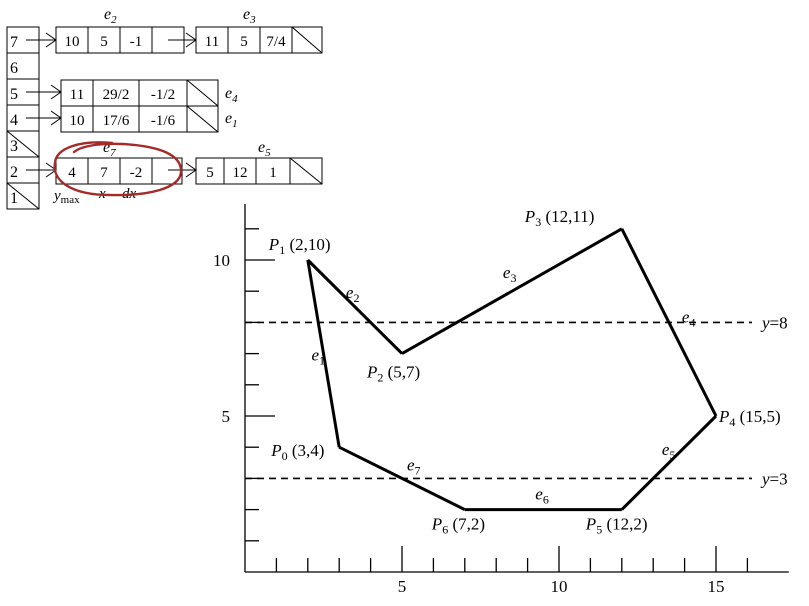  I want to click on x-tick-label: 5, so click(402, 586).